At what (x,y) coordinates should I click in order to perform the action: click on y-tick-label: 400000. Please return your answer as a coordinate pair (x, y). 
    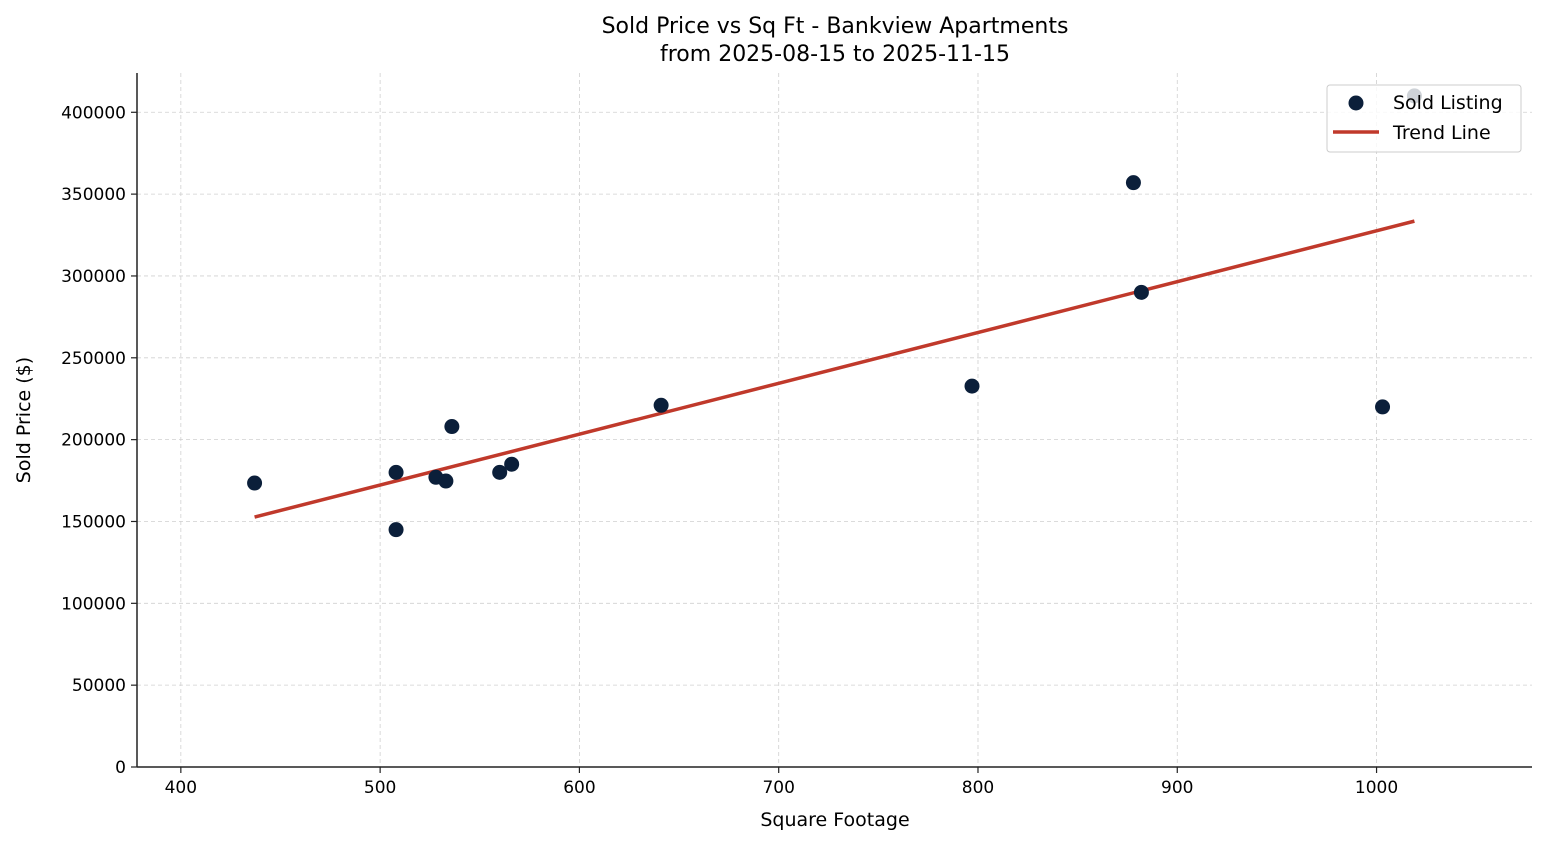
    Looking at the image, I should click on (93, 113).